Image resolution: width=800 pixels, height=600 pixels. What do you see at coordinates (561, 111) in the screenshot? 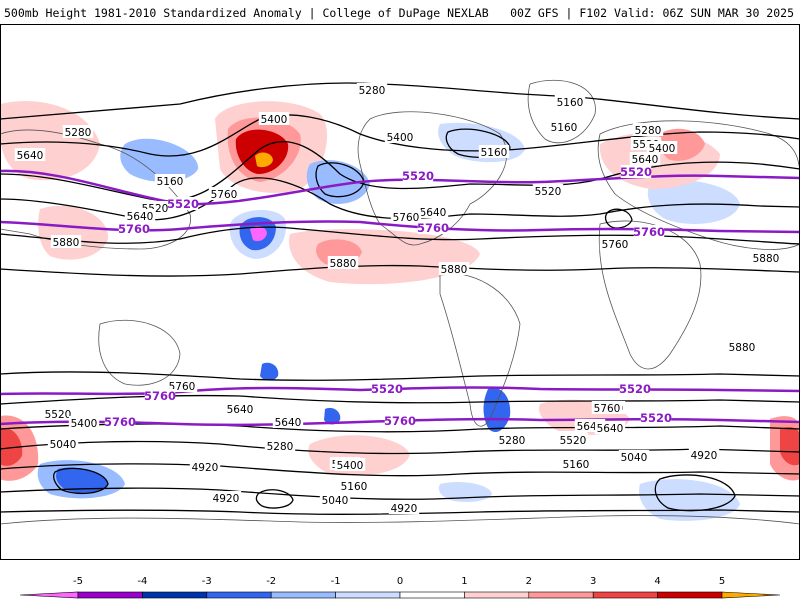
I see `greenland-coast` at bounding box center [561, 111].